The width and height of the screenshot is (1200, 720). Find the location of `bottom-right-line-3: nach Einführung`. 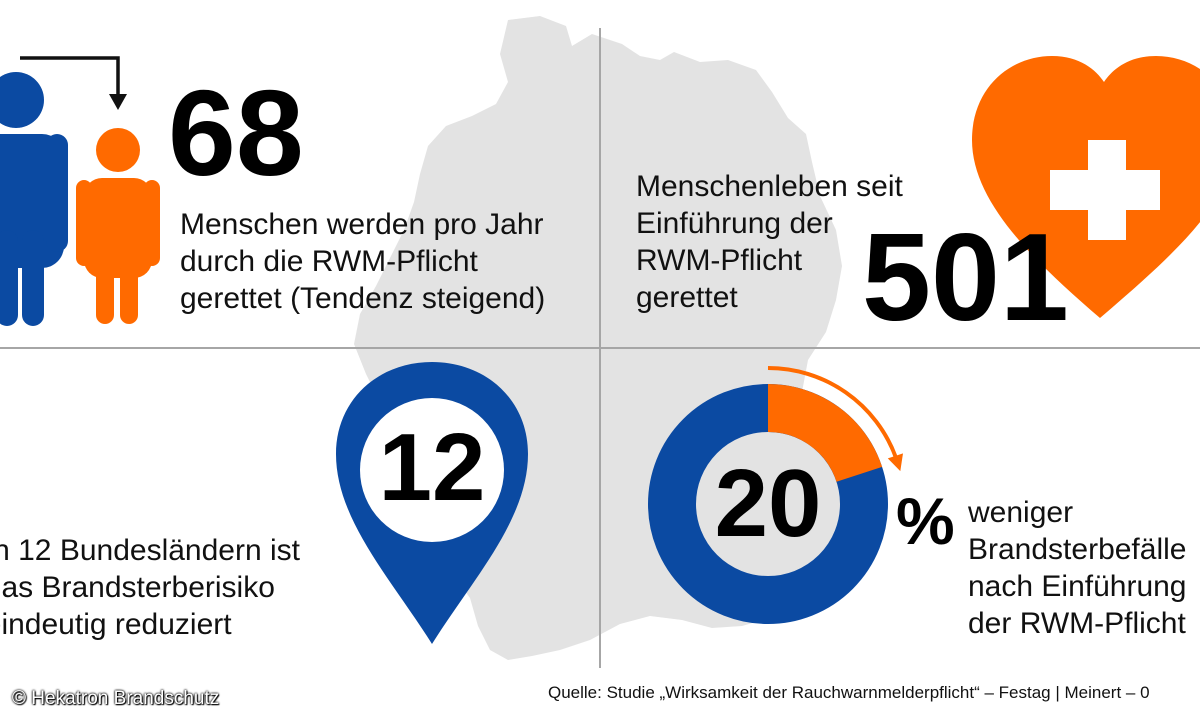

bottom-right-line-3: nach Einführung is located at coordinates (1077, 586).